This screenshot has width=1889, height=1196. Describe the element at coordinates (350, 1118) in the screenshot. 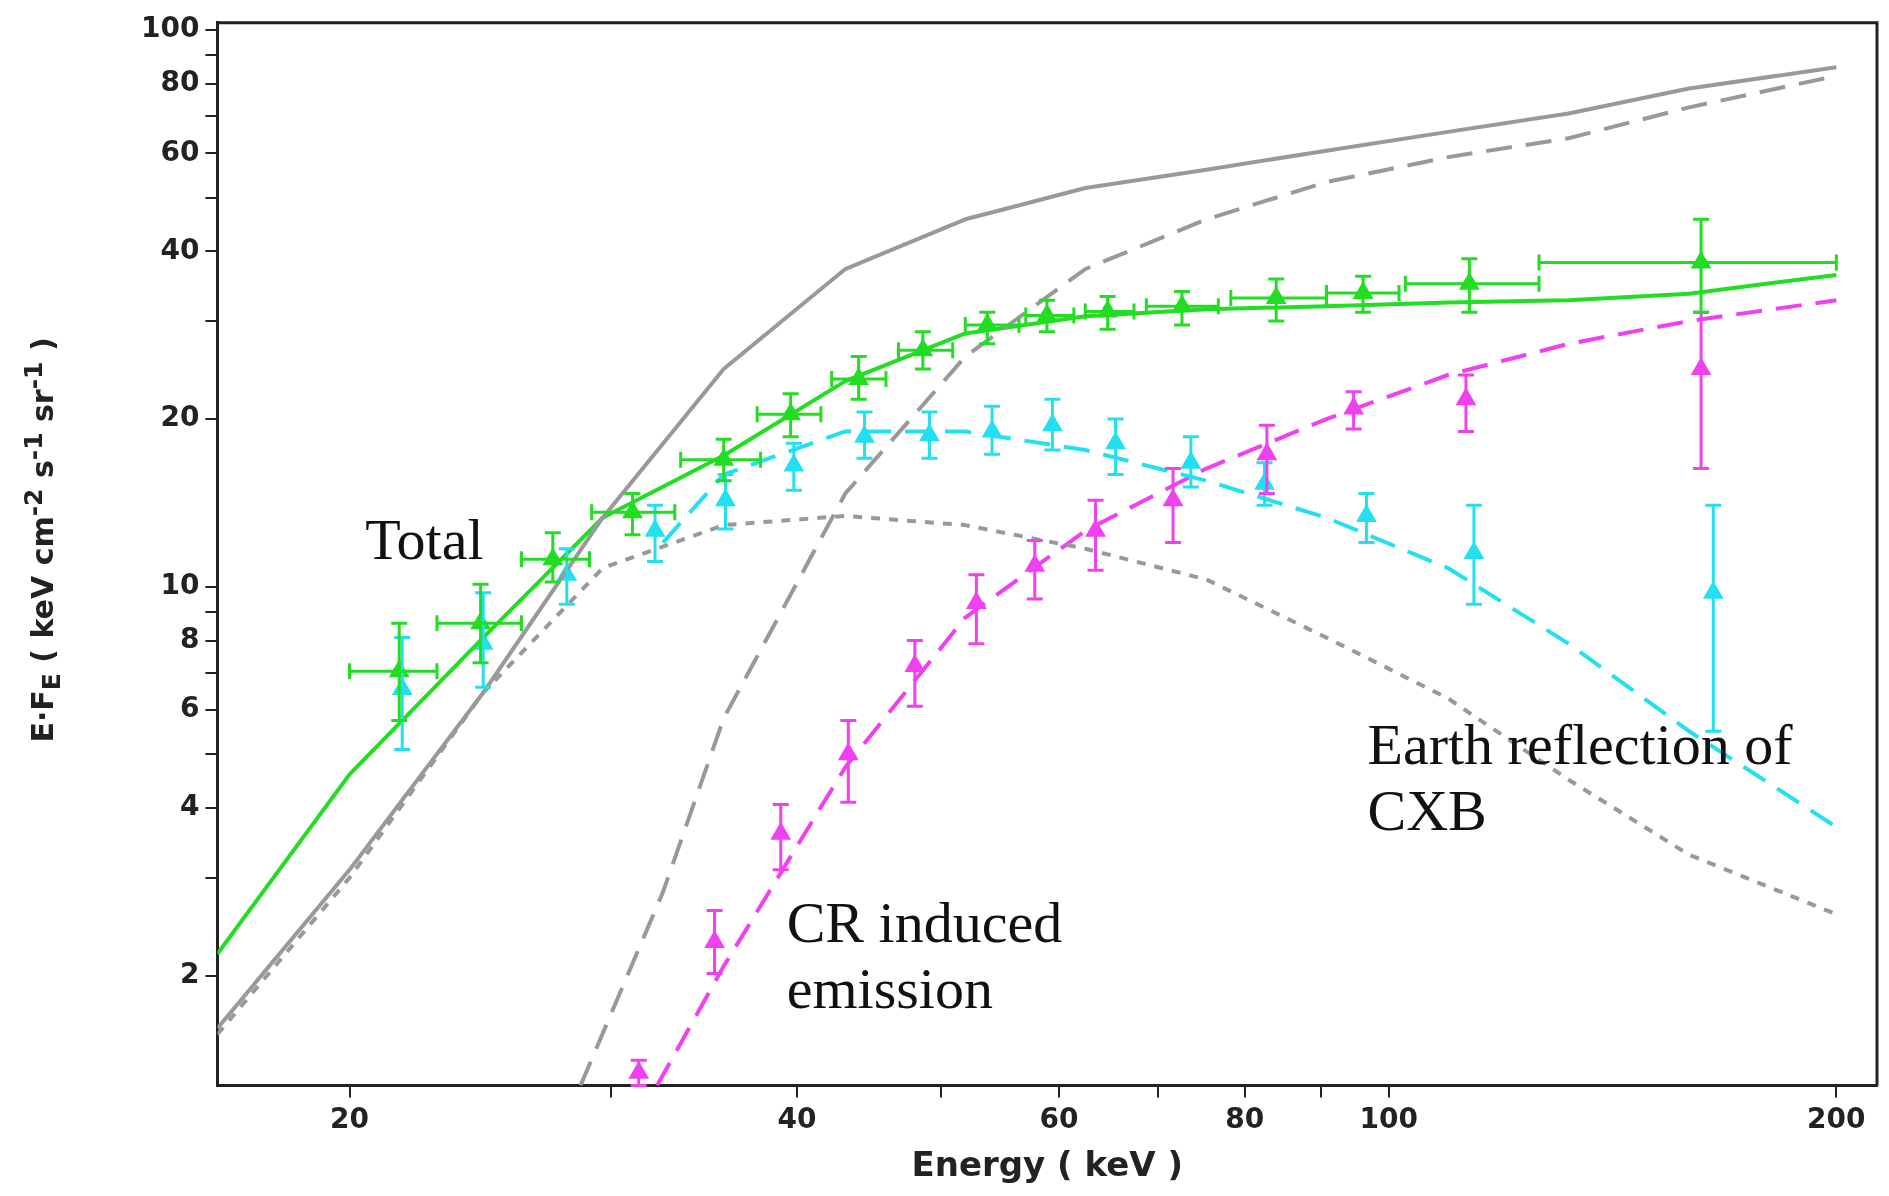

I see `x-tick-label: 20` at that location.